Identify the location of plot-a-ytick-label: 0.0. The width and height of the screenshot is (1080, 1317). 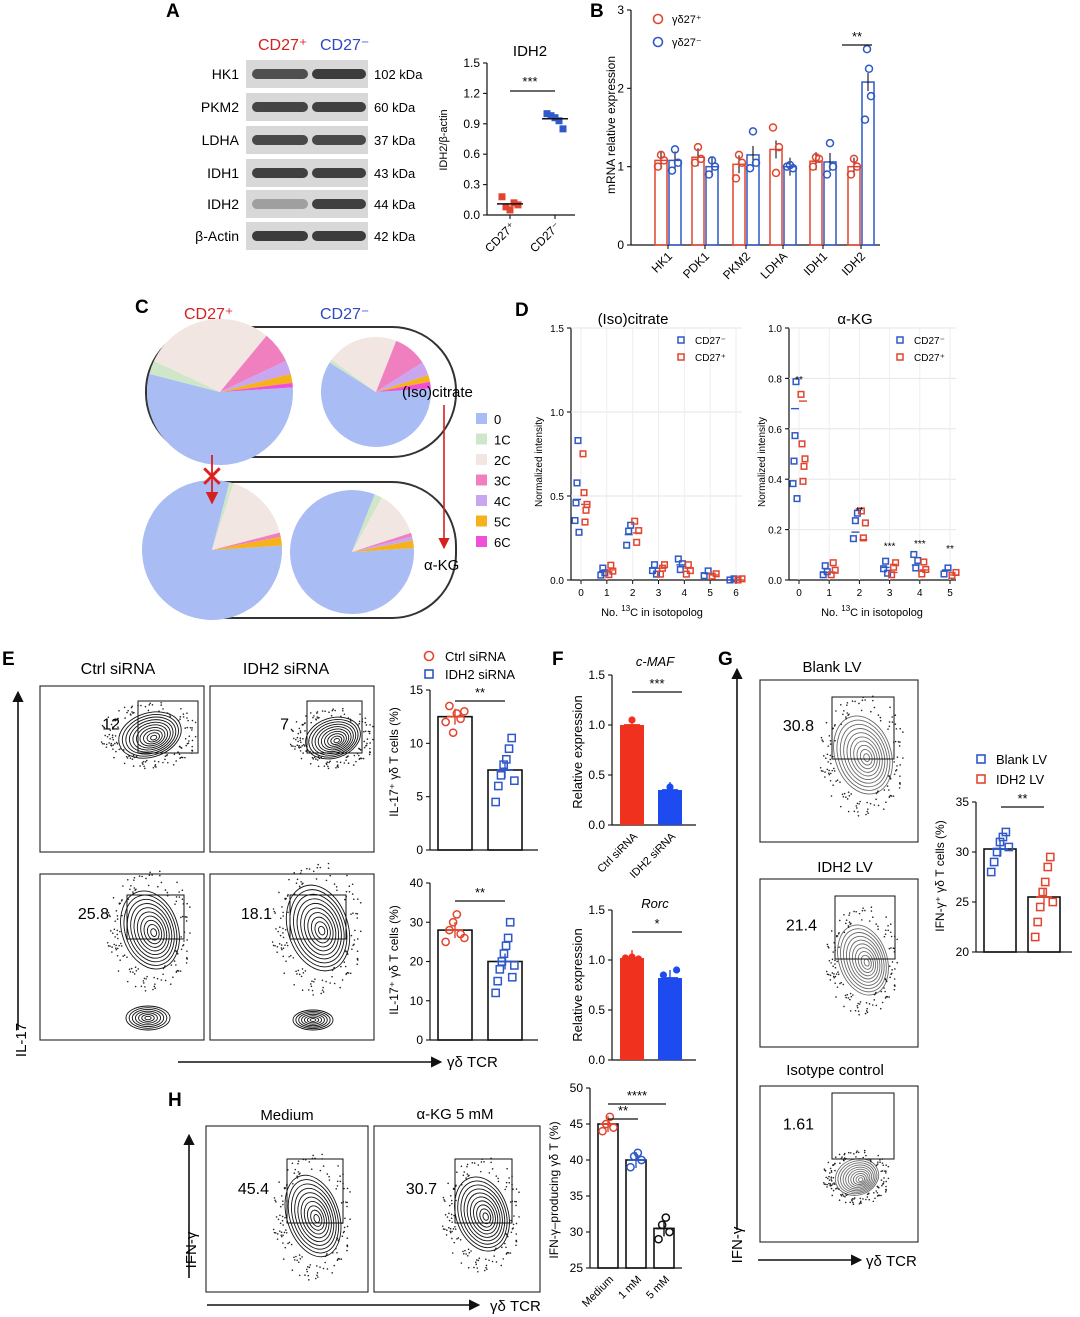
(471, 215).